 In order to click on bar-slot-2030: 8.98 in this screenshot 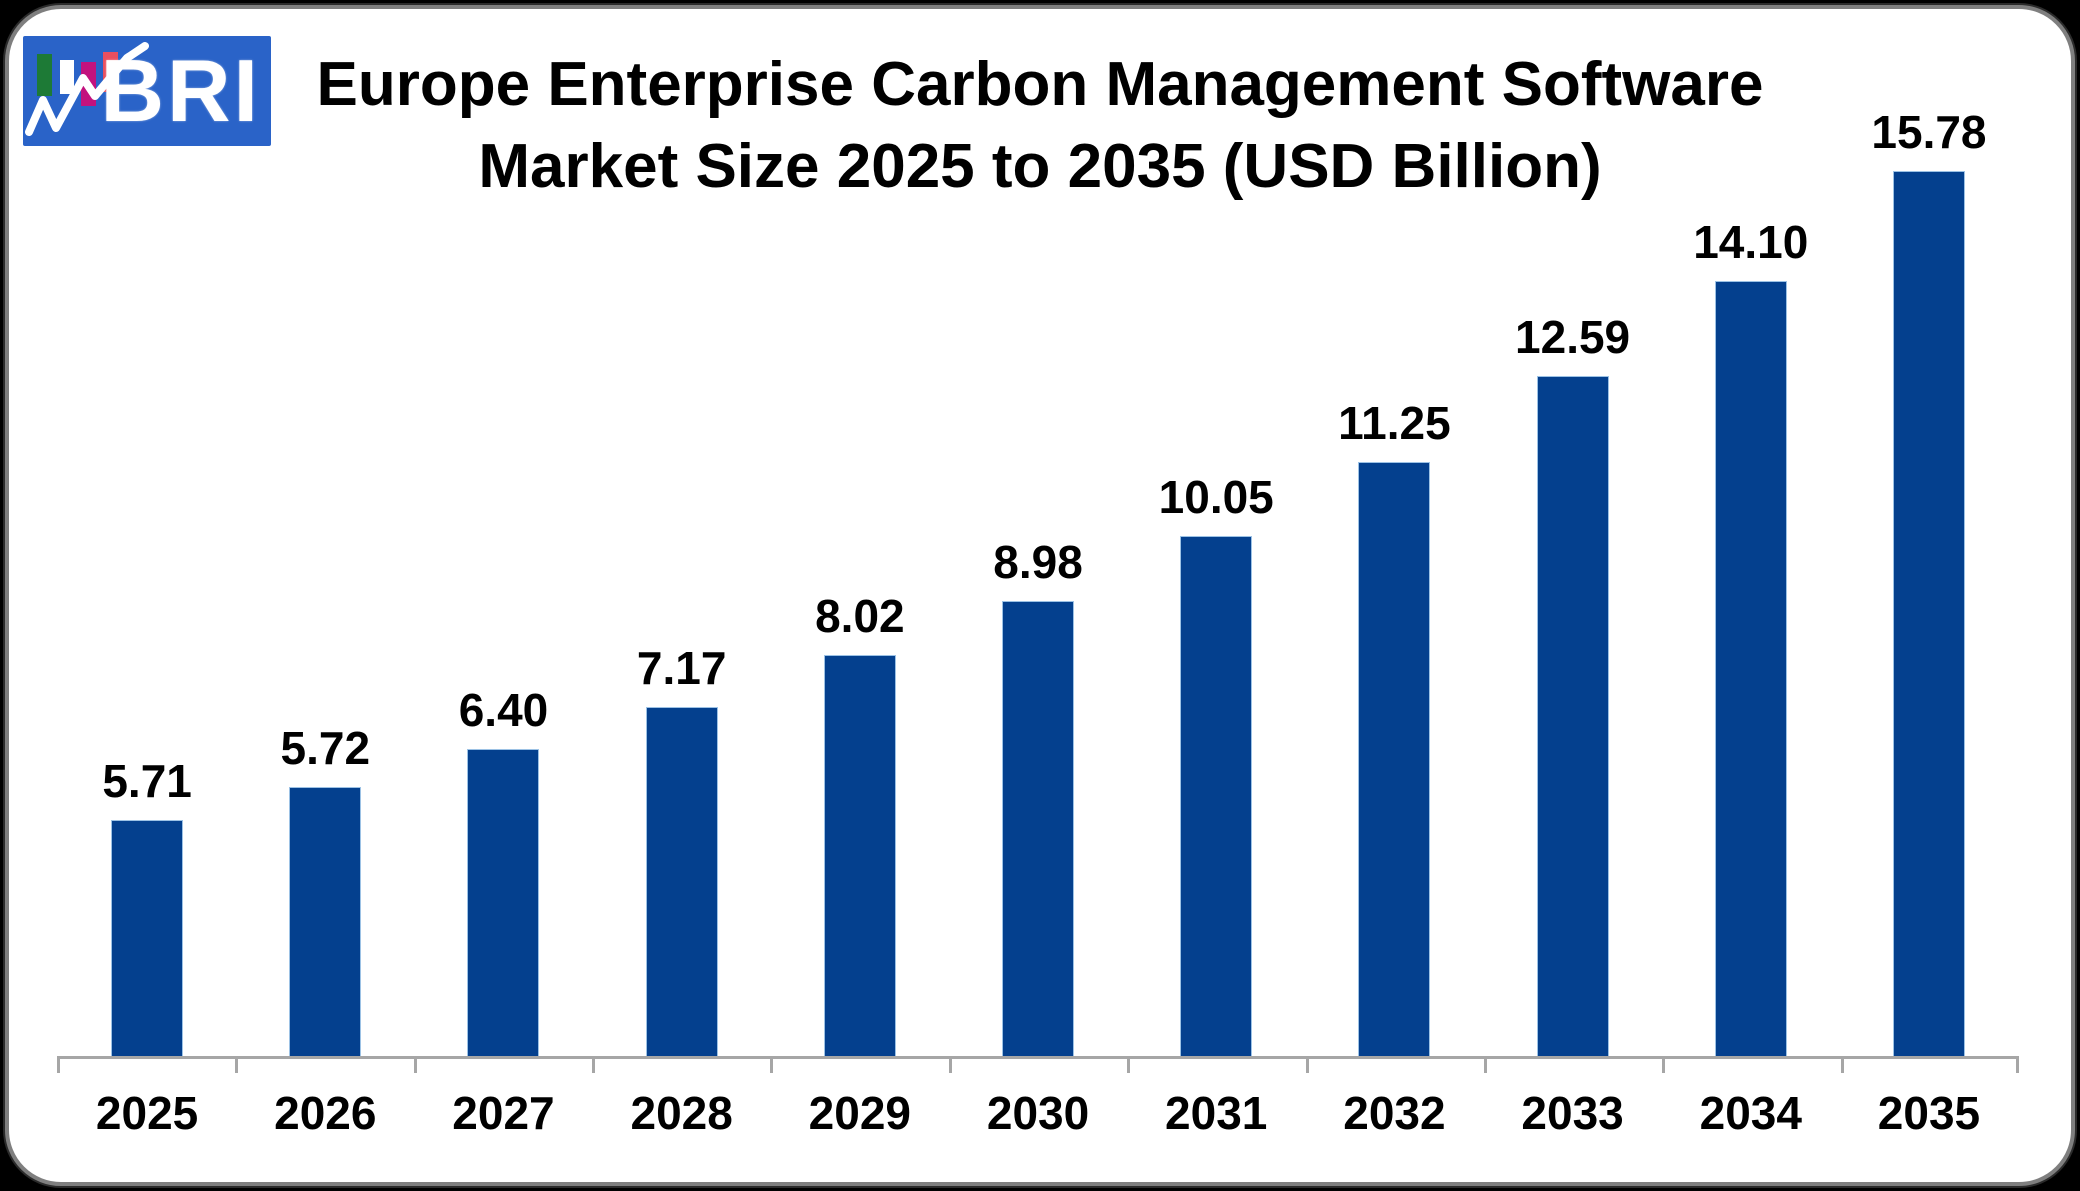, I will do `click(1038, 614)`.